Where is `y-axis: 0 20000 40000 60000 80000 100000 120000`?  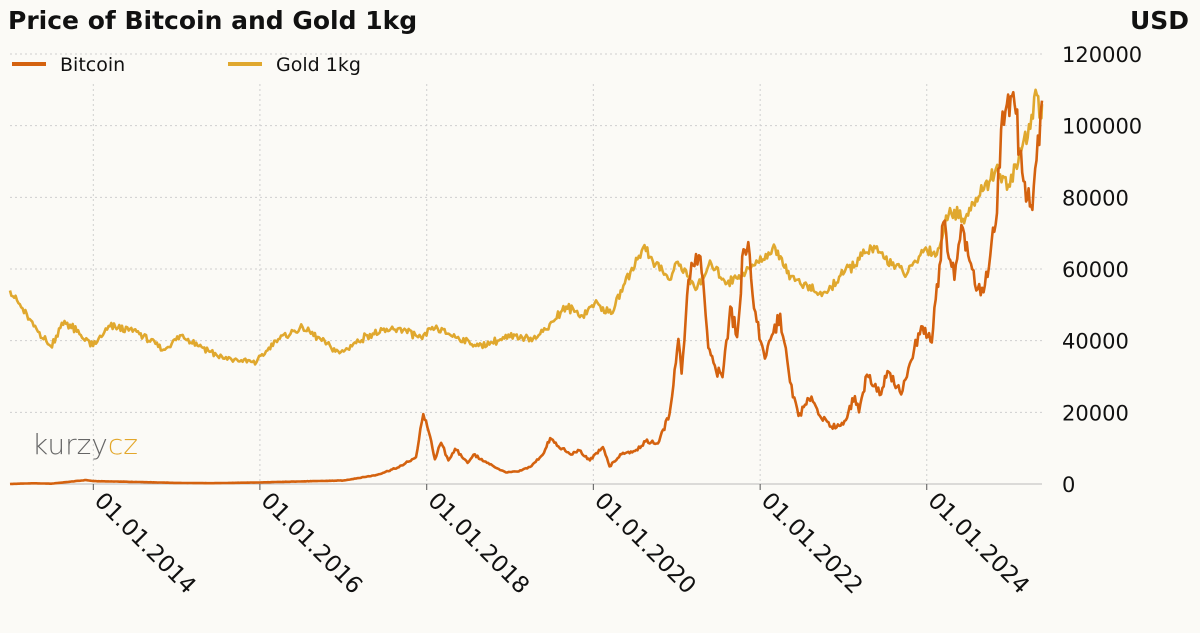
y-axis: 0 20000 40000 60000 80000 100000 120000 is located at coordinates (1102, 270).